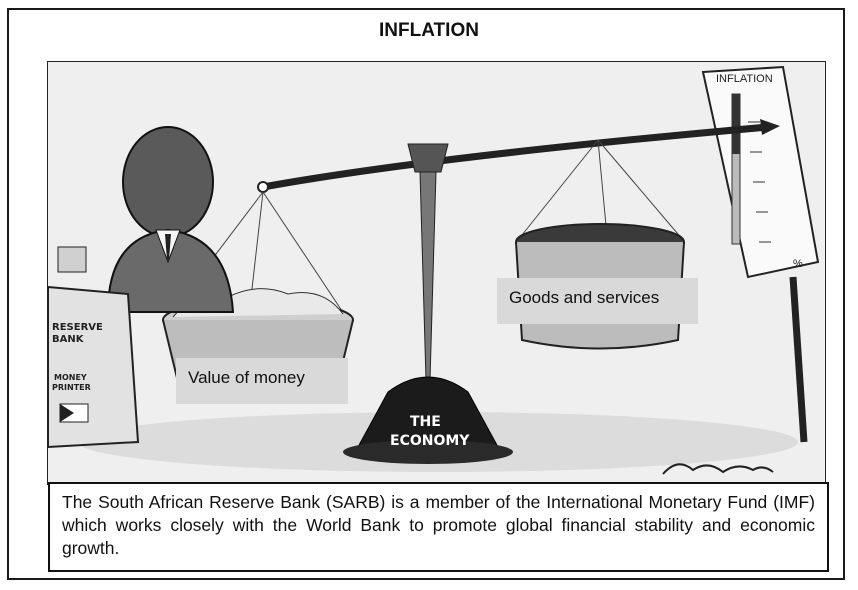  What do you see at coordinates (94, 347) in the screenshot?
I see `money-printer: RESERVE BANK MONEY PRINTER` at bounding box center [94, 347].